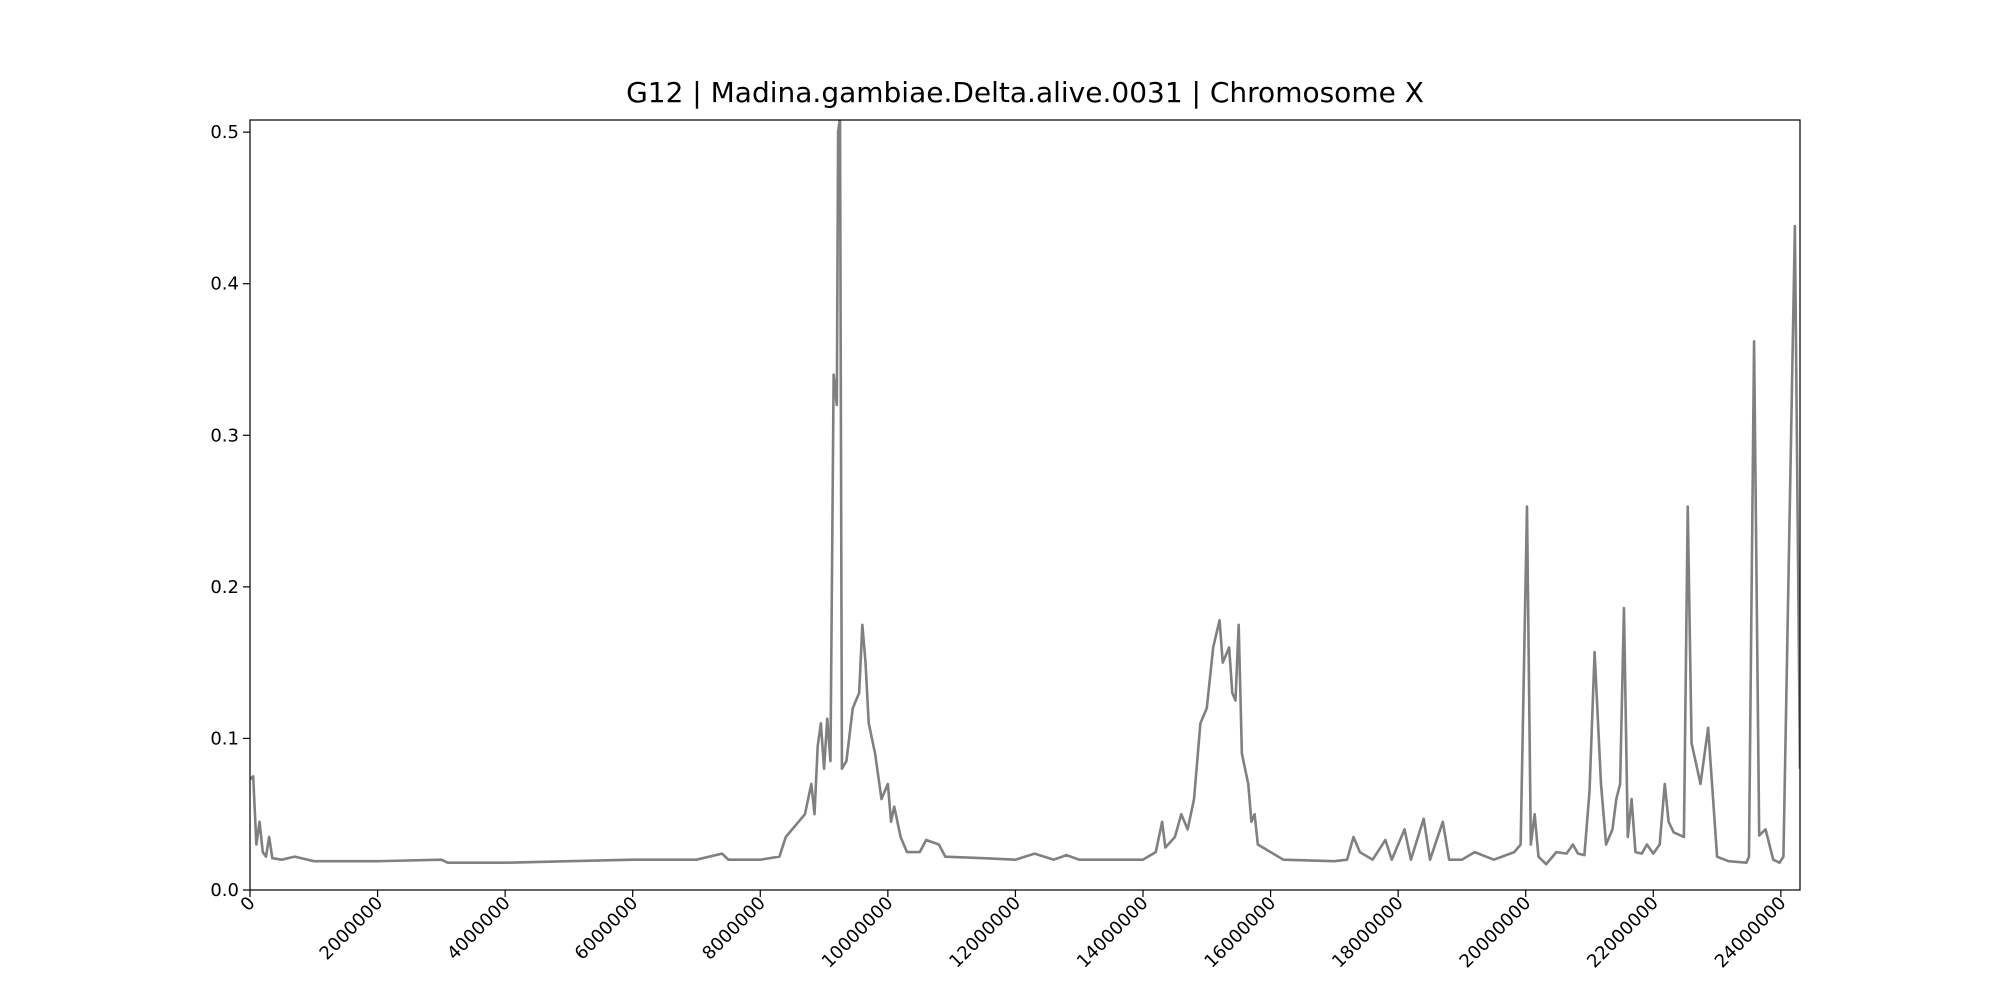 This screenshot has width=2000, height=1000. Describe the element at coordinates (1623, 933) in the screenshot. I see `x-tick-label: 22000000` at that location.